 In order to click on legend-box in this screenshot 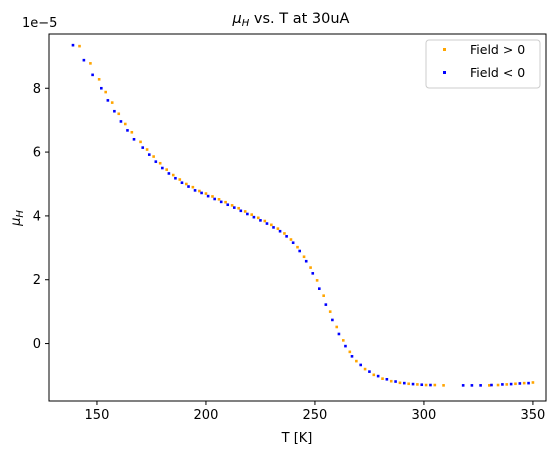, I will do `click(483, 64)`.